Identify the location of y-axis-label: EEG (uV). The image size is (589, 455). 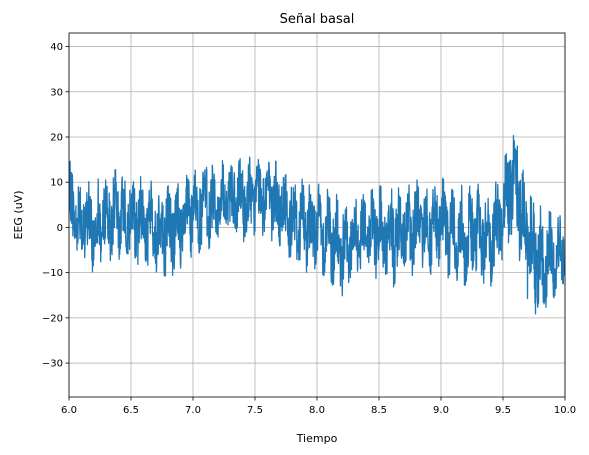
(18, 214).